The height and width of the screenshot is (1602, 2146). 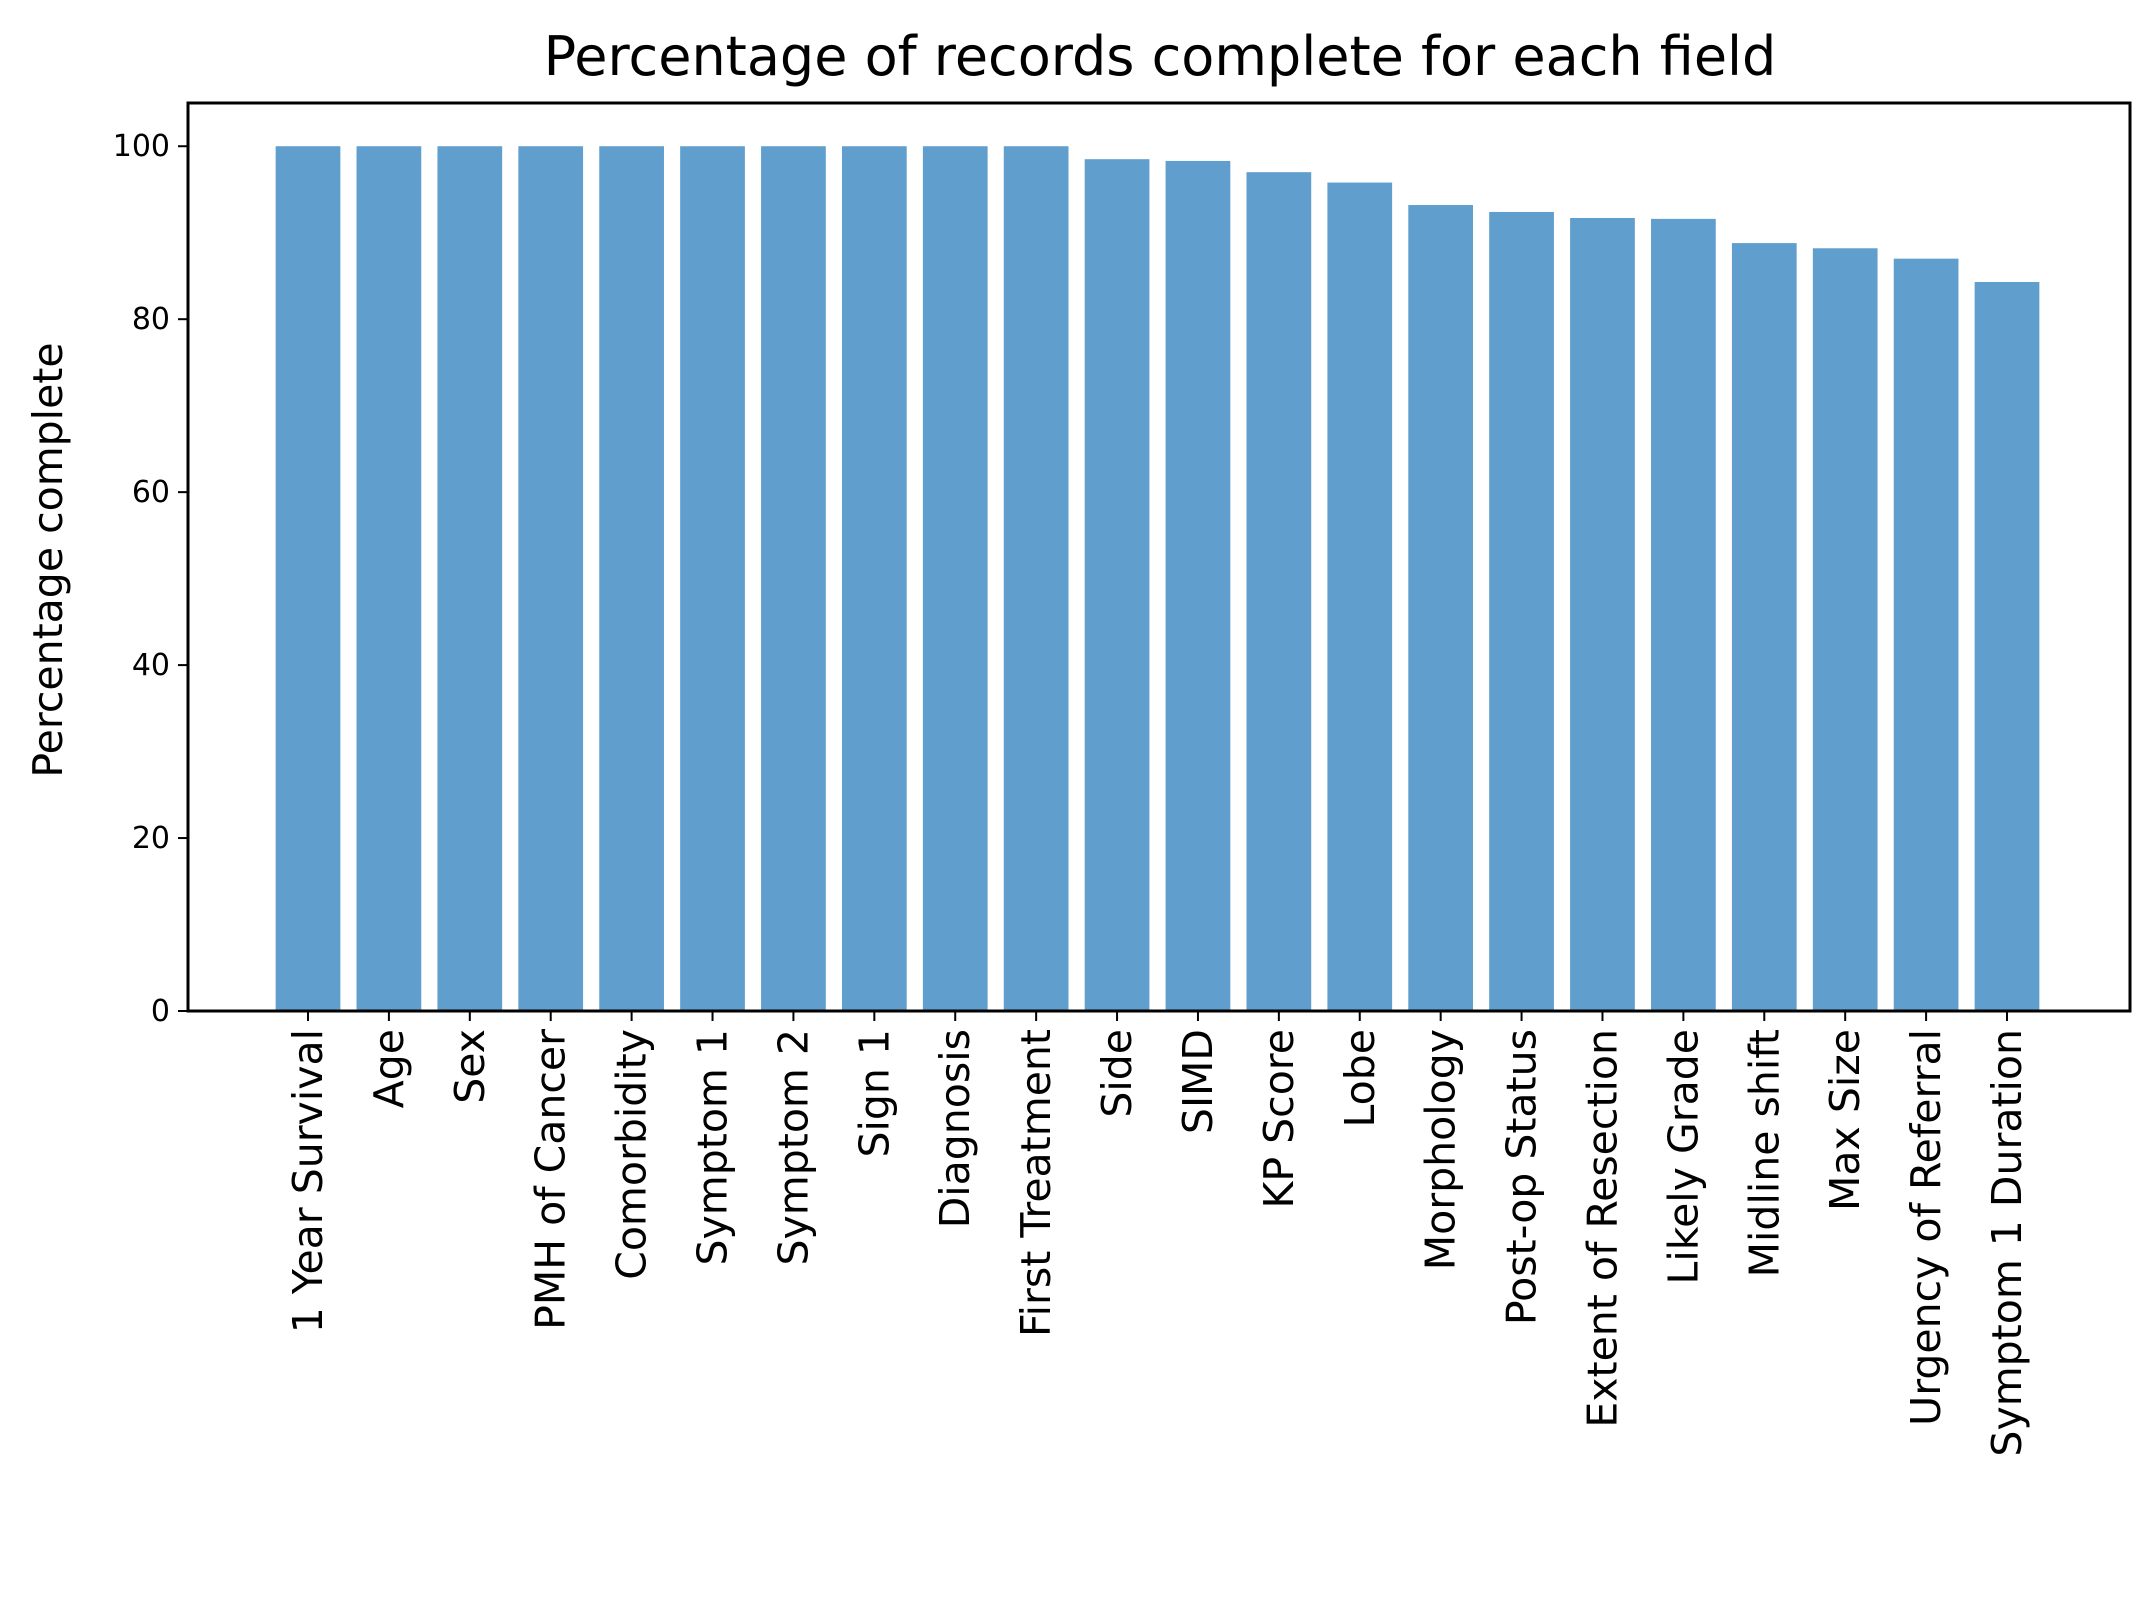 I want to click on x-tick-label: Post-op Status, so click(x=1522, y=1177).